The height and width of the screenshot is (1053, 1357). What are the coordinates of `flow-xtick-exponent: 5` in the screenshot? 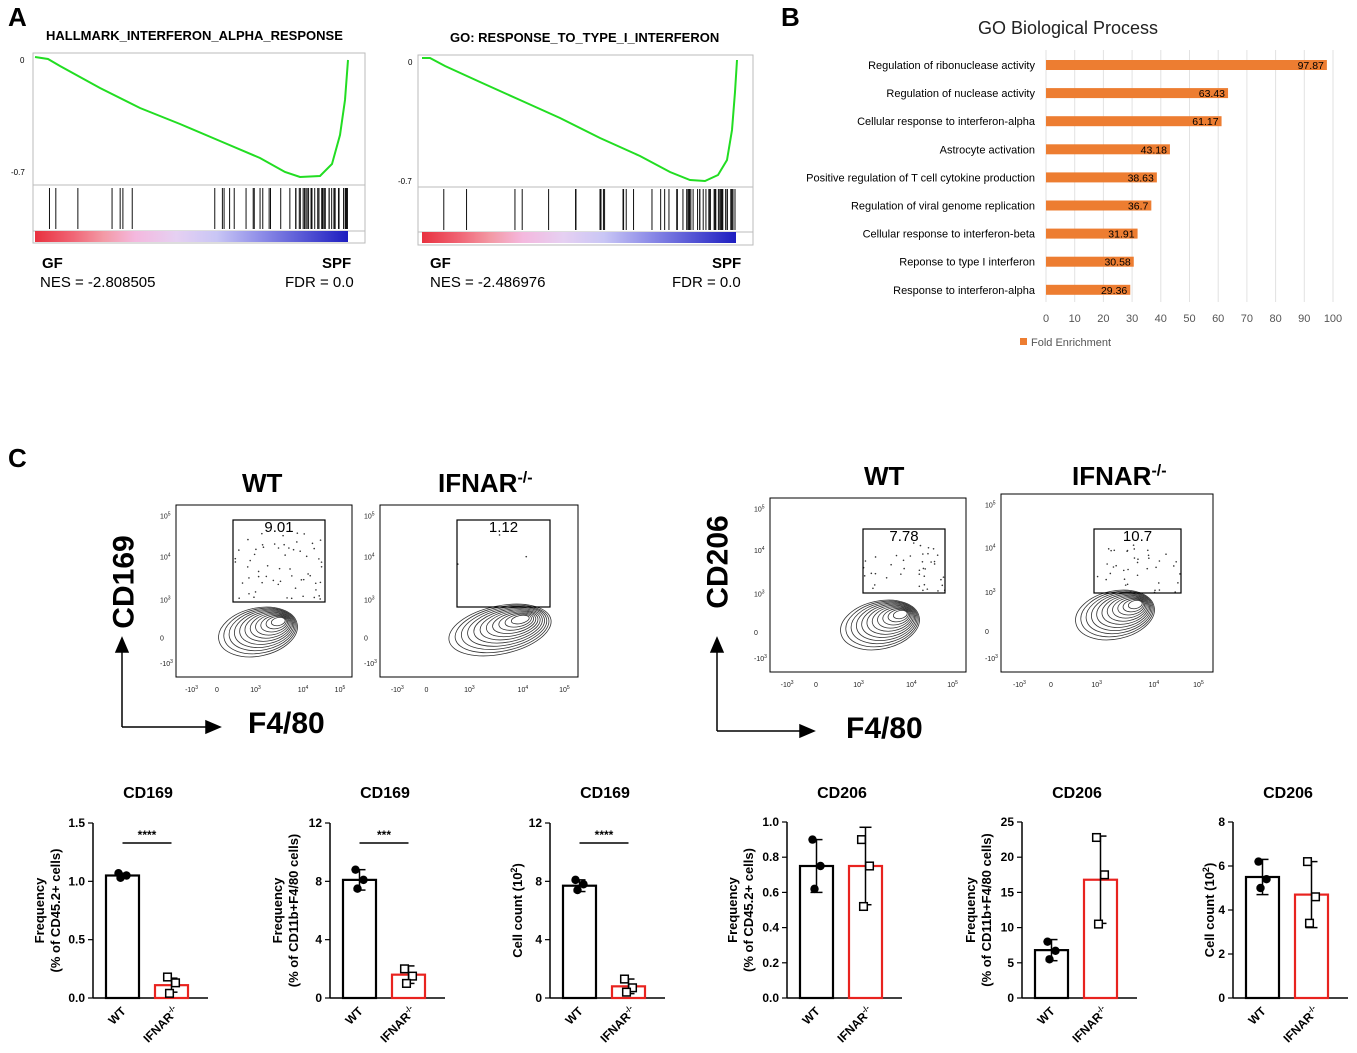 It's located at (1202, 683).